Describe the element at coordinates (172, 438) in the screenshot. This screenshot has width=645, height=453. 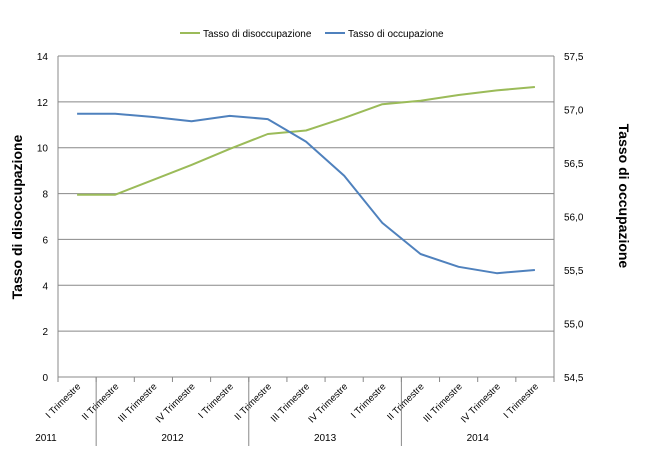
I see `x-year-label: 2012` at that location.